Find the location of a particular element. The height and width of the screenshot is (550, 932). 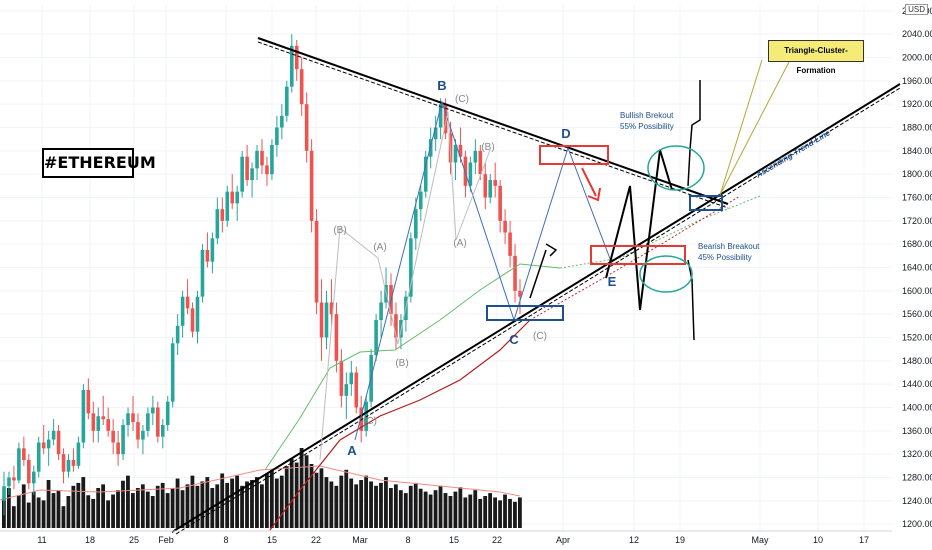

time-axis: 11 18 25 Feb 8 15 22 Mar 8 15 22 Apr 12 19 May 10 17 is located at coordinates (446, 537).